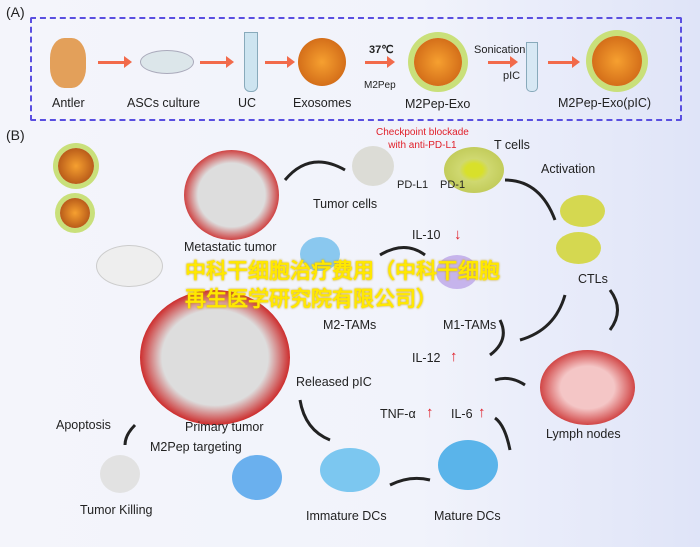 This screenshot has height=547, width=700. Describe the element at coordinates (413, 185) in the screenshot. I see `pd-l1-label: PD-L1` at that location.